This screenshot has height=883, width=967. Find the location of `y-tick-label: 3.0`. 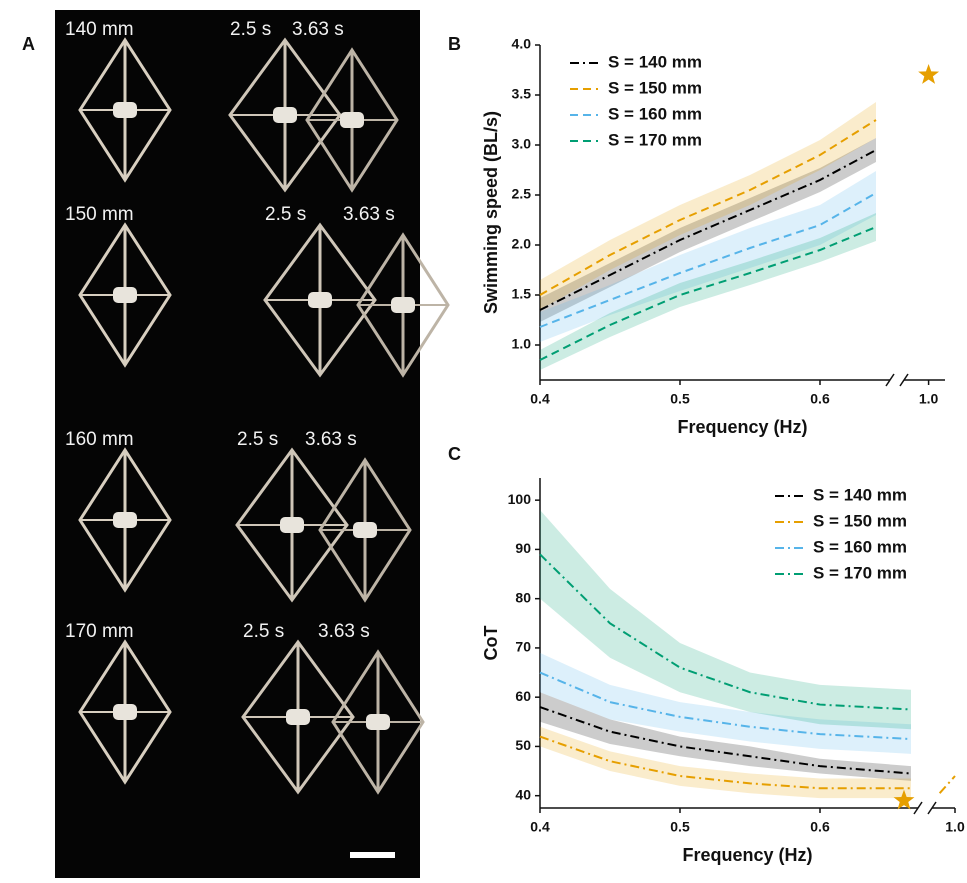

y-tick-label: 3.0 is located at coordinates (522, 144).